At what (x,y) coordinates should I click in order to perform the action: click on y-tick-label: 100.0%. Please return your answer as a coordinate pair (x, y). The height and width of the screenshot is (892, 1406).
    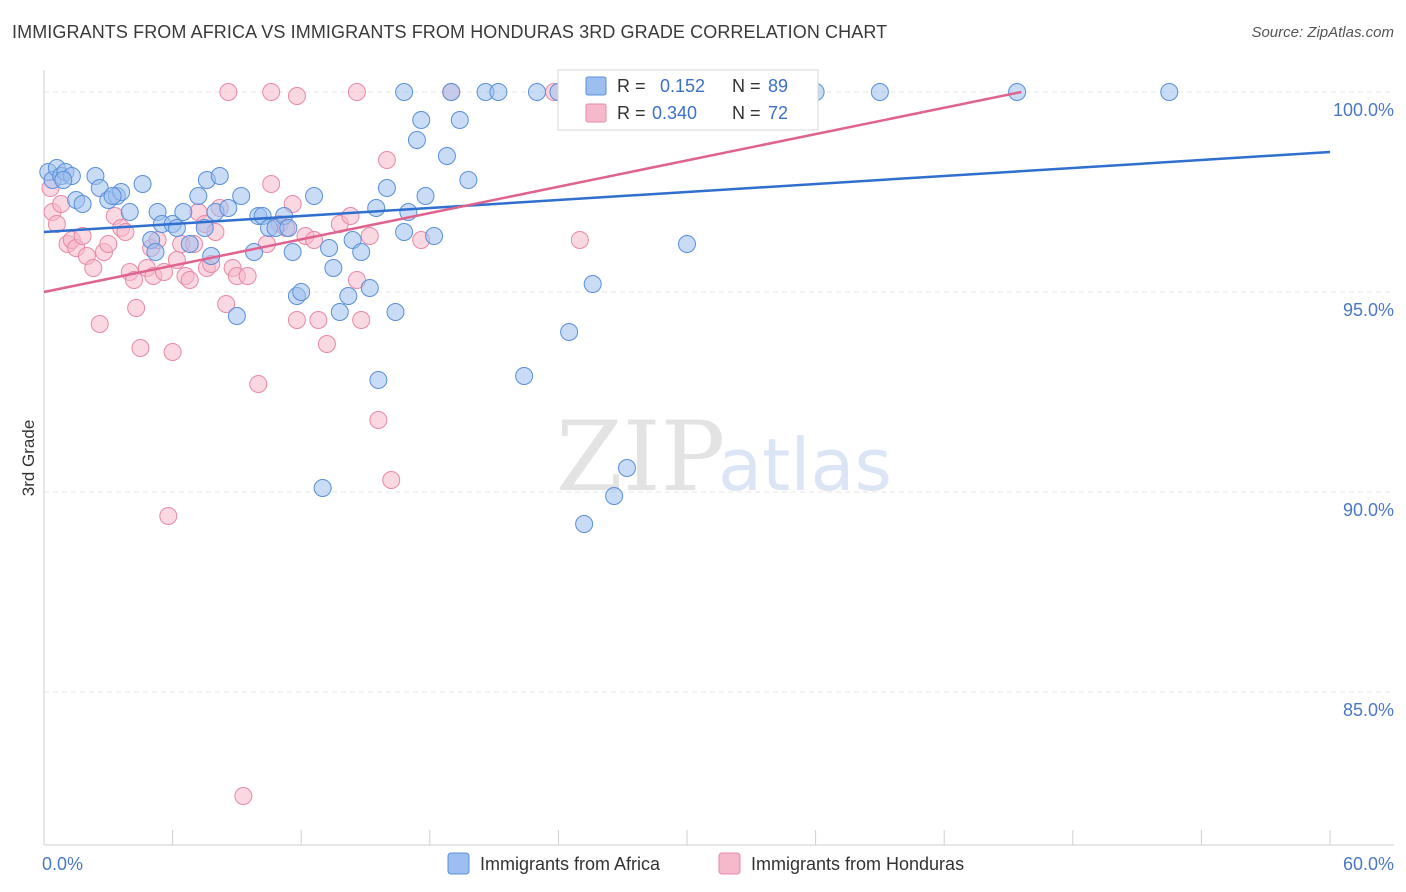
    Looking at the image, I should click on (1363, 110).